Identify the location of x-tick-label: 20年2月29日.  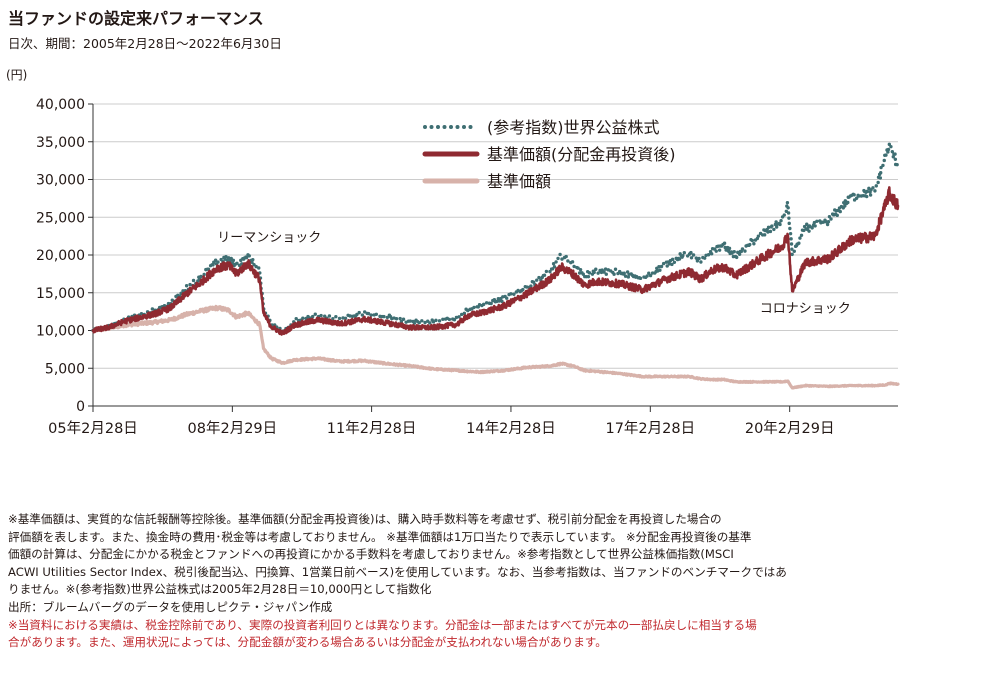
(790, 428).